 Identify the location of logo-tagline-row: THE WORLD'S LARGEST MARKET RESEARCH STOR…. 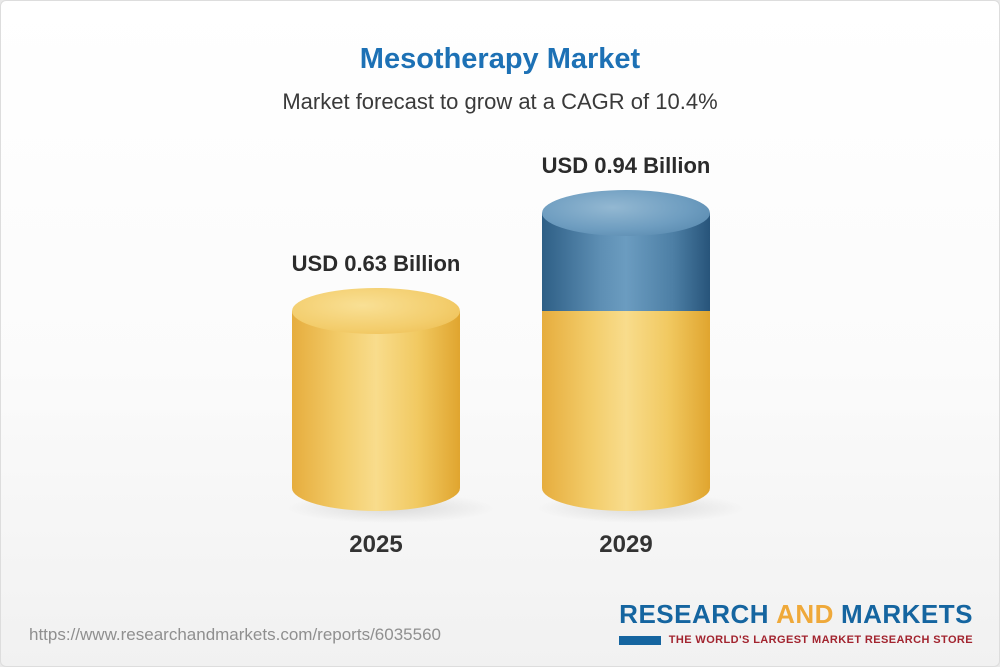
(796, 640).